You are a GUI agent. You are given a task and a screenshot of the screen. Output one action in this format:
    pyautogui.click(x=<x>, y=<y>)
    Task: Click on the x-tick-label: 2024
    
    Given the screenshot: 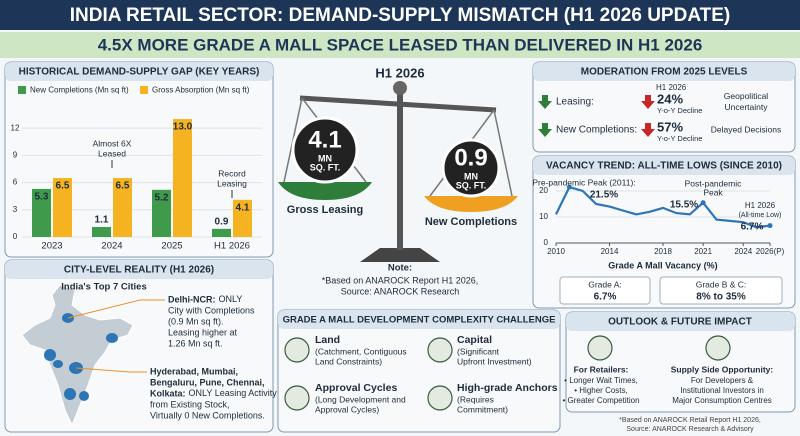 What is the action you would take?
    pyautogui.click(x=111, y=246)
    